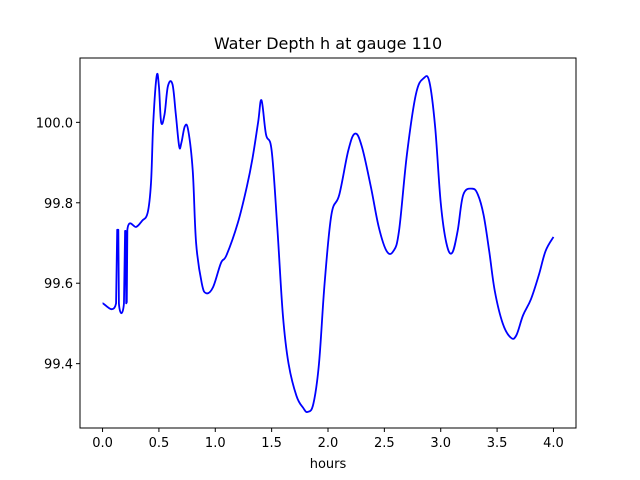 The height and width of the screenshot is (480, 640). What do you see at coordinates (497, 443) in the screenshot?
I see `x-tick-label: 3.5` at bounding box center [497, 443].